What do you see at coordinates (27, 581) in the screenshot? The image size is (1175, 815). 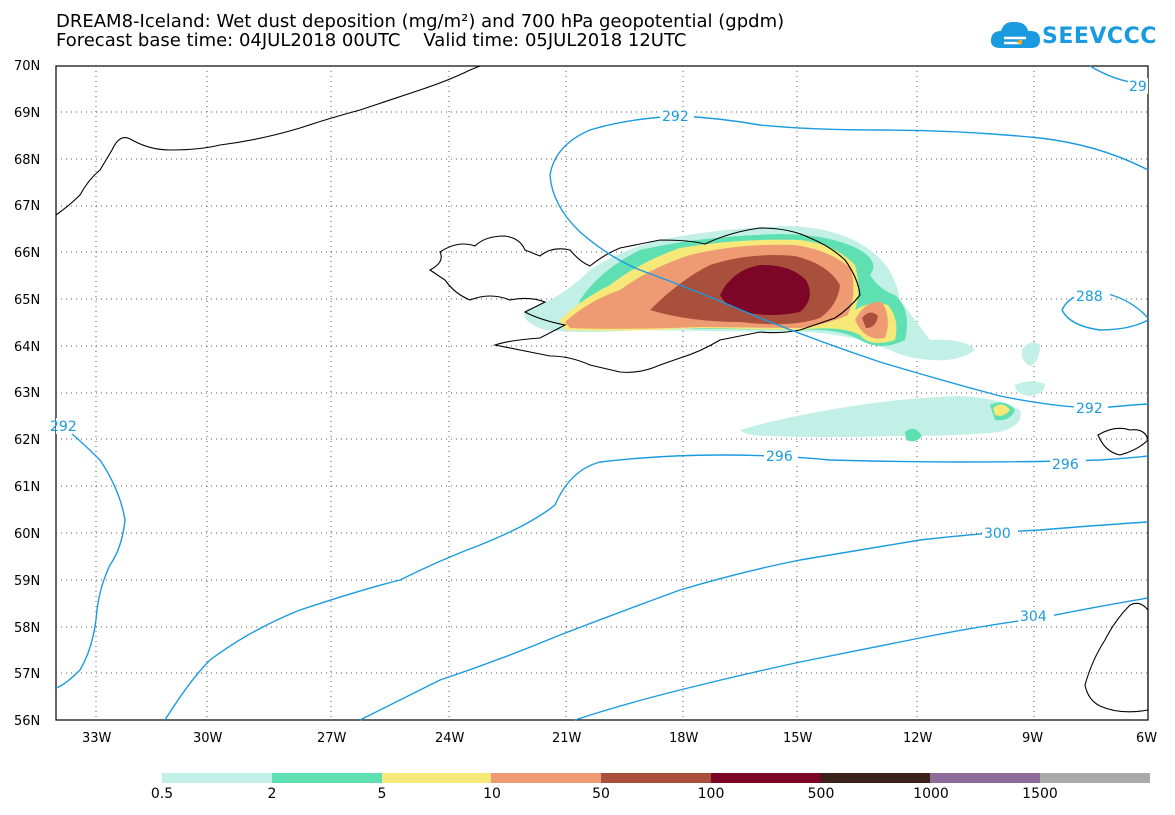 I see `lat-label: 59N` at bounding box center [27, 581].